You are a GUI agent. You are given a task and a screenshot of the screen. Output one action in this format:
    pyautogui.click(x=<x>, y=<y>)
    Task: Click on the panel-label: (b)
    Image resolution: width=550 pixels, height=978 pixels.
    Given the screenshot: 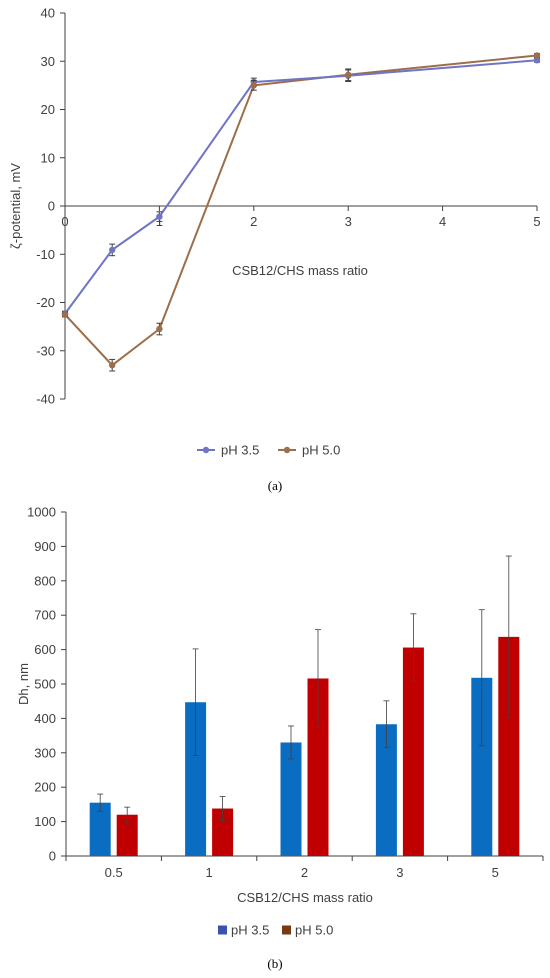 What is the action you would take?
    pyautogui.click(x=274, y=963)
    